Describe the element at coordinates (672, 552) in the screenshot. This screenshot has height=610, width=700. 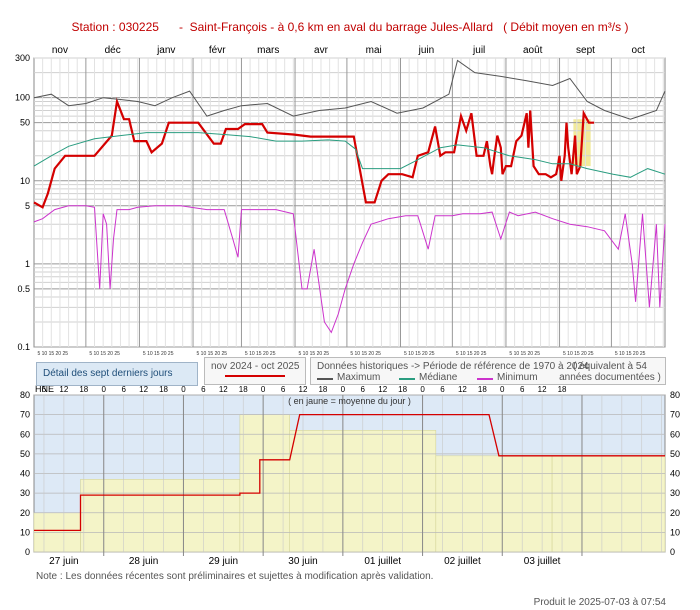
I see `y-tick-label-right: 0` at that location.